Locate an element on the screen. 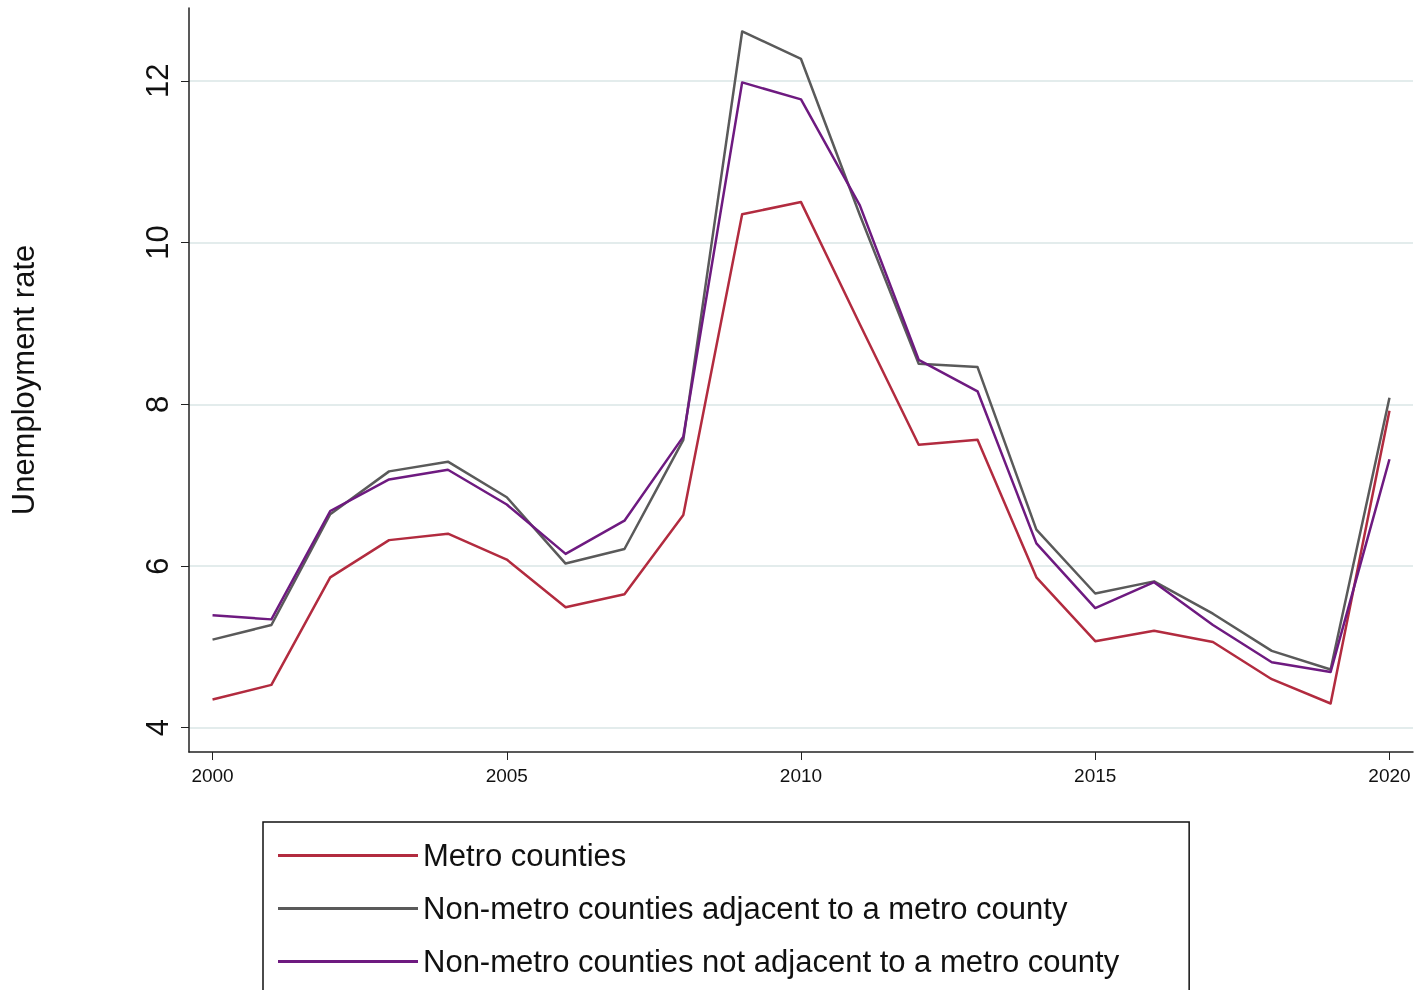  x-tick-label: 2010 is located at coordinates (801, 775).